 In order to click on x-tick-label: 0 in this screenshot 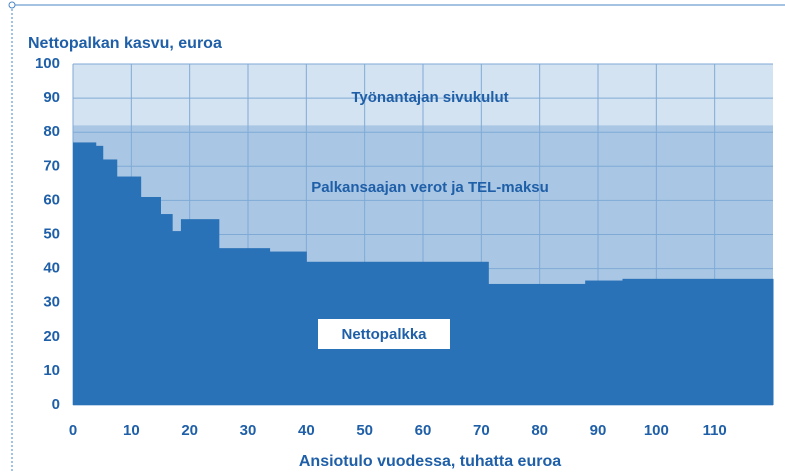, I will do `click(73, 430)`.